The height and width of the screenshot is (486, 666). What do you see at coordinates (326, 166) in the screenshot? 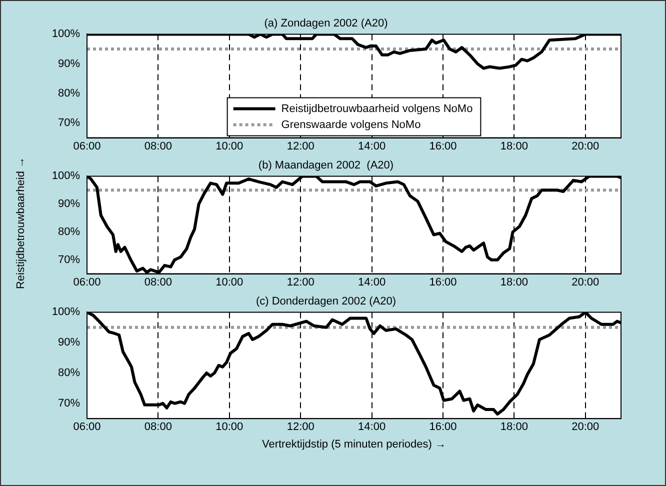
I see `chart-title: (b) Maandagen 2002 (A20)` at bounding box center [326, 166].